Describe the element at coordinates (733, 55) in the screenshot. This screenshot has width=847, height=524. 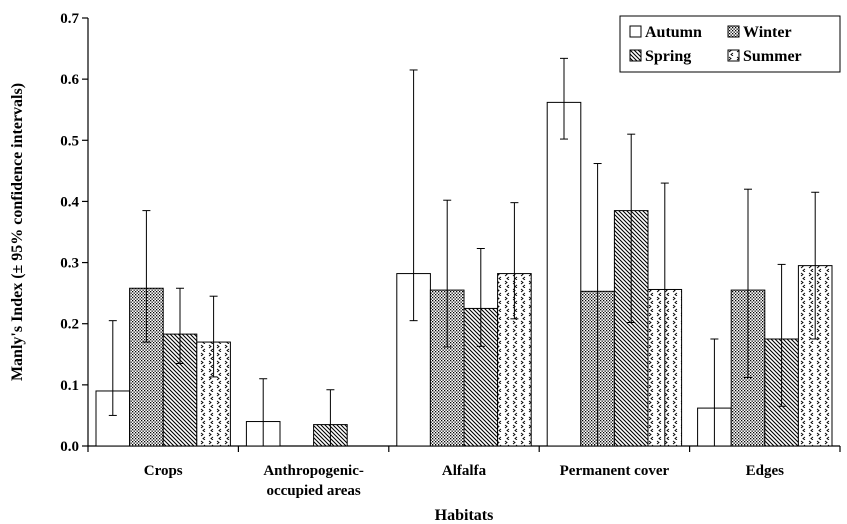
I see `legend-swatch-summer` at that location.